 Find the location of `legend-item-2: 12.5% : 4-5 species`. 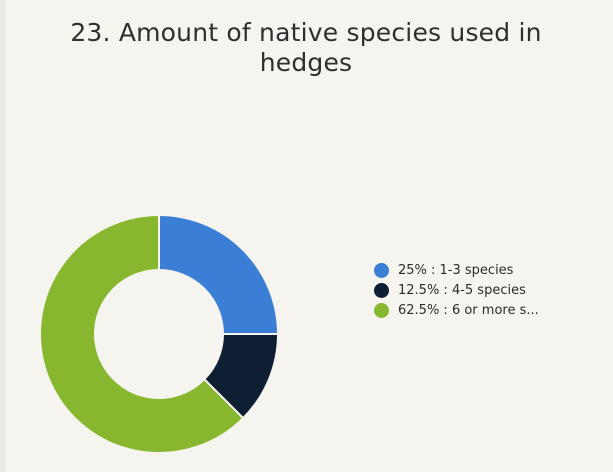

legend-item-2: 12.5% : 4-5 species is located at coordinates (456, 290).